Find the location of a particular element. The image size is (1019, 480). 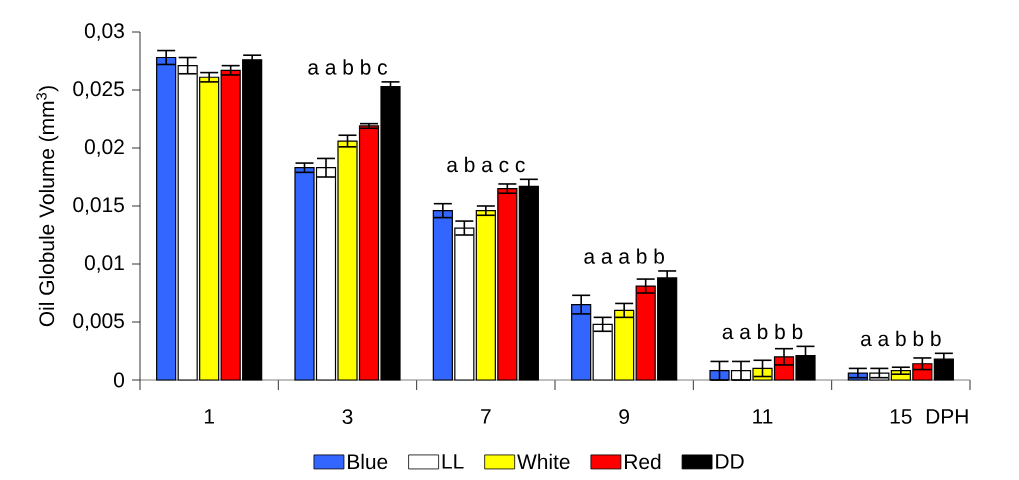

legend-label: Red is located at coordinates (643, 461).